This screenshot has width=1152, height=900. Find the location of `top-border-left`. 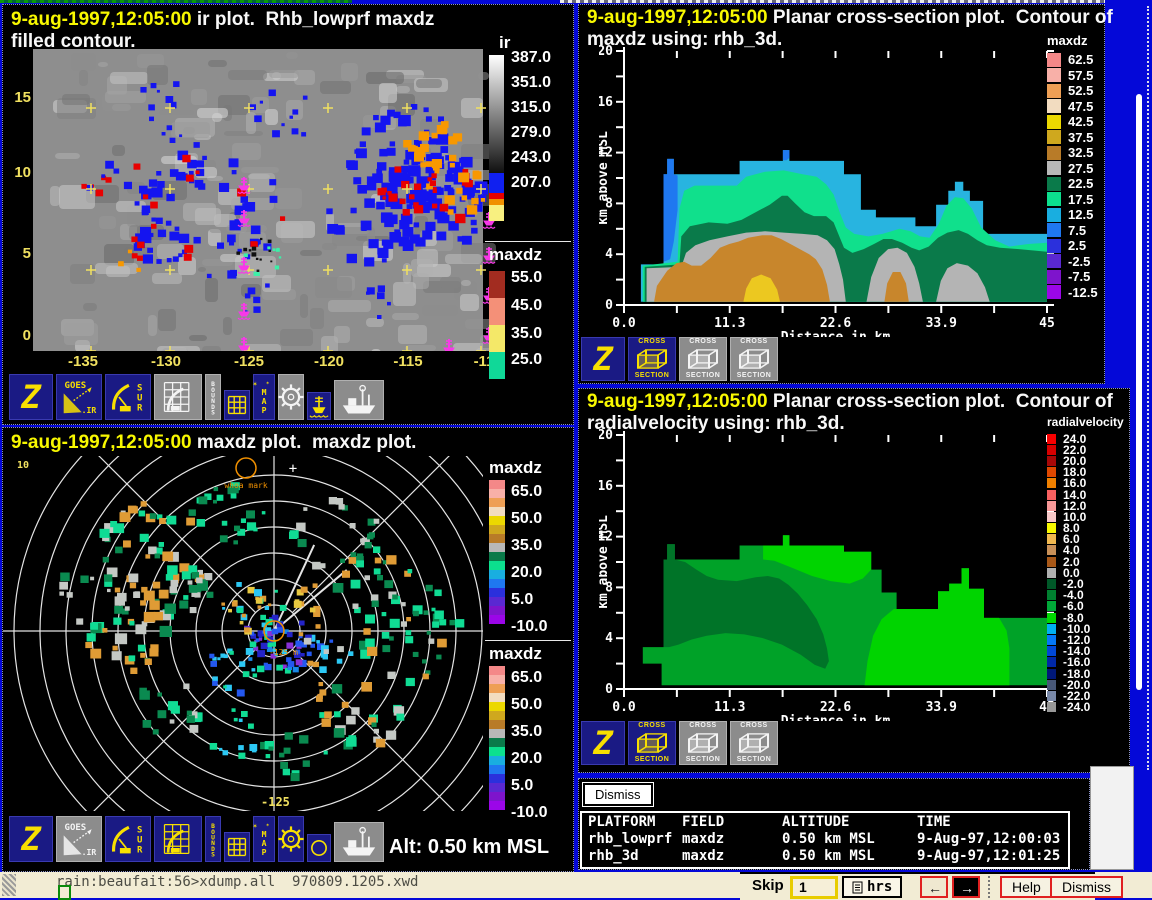

top-border-left is located at coordinates (176, 1).